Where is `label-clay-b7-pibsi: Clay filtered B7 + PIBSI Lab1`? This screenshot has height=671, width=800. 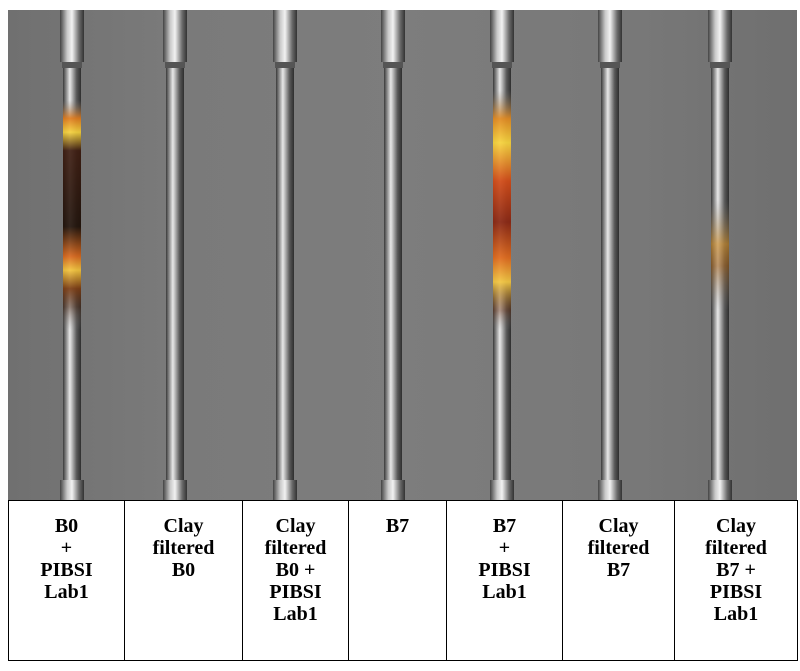
label-clay-b7-pibsi: Clay filtered B7 + PIBSI Lab1 is located at coordinates (736, 580).